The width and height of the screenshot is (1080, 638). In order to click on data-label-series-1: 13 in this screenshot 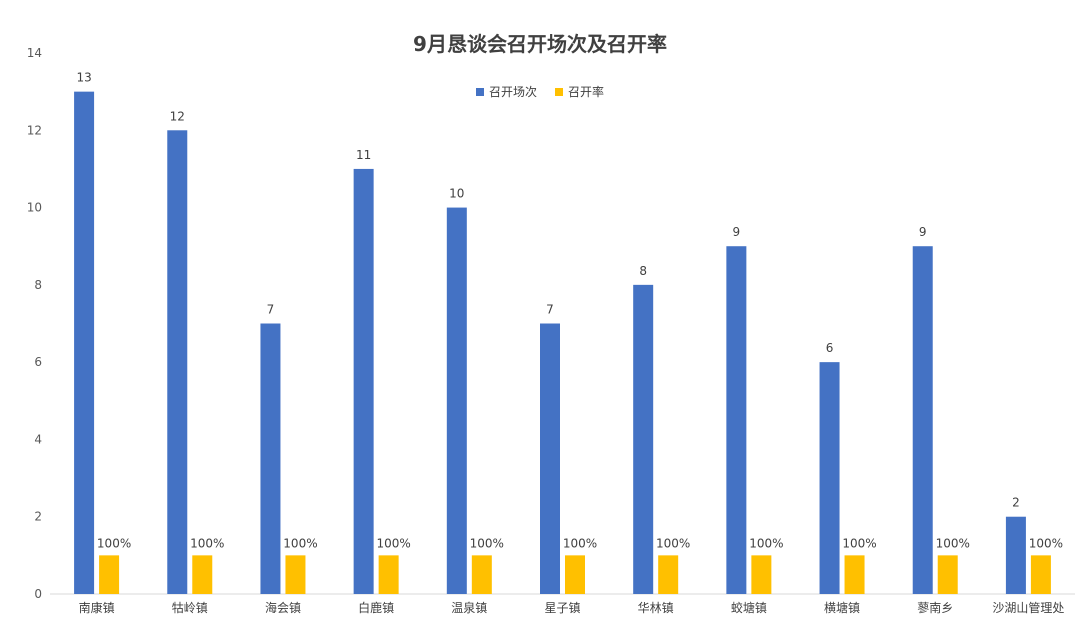, I will do `click(83, 78)`.